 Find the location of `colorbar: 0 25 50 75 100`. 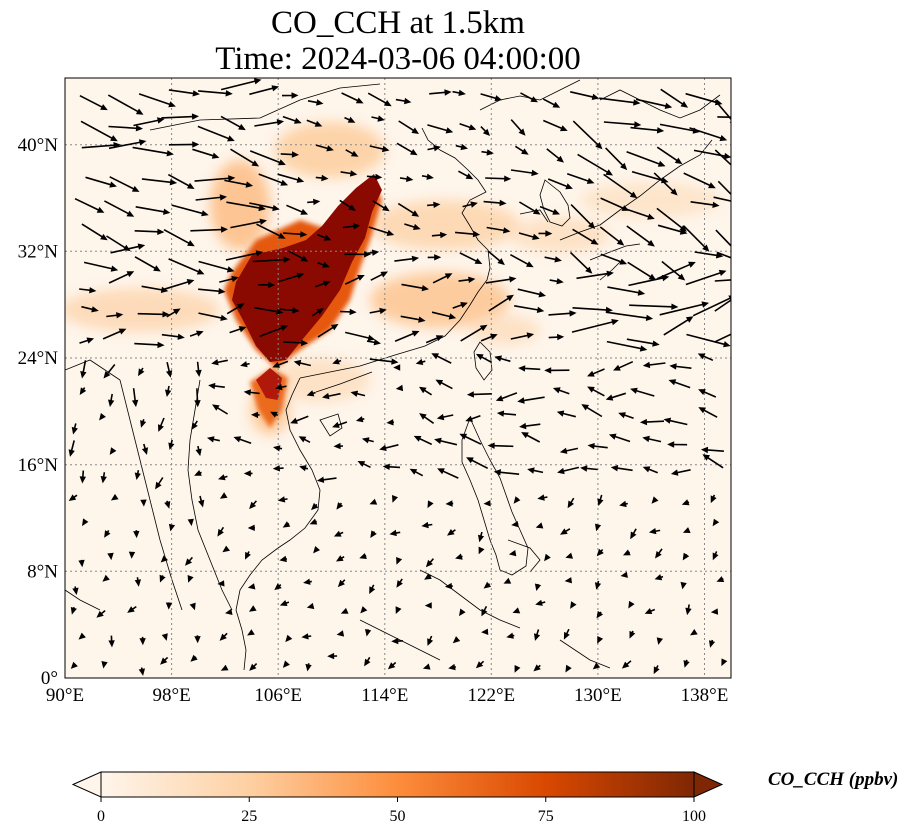

colorbar: 0 25 50 75 100 is located at coordinates (397, 798).